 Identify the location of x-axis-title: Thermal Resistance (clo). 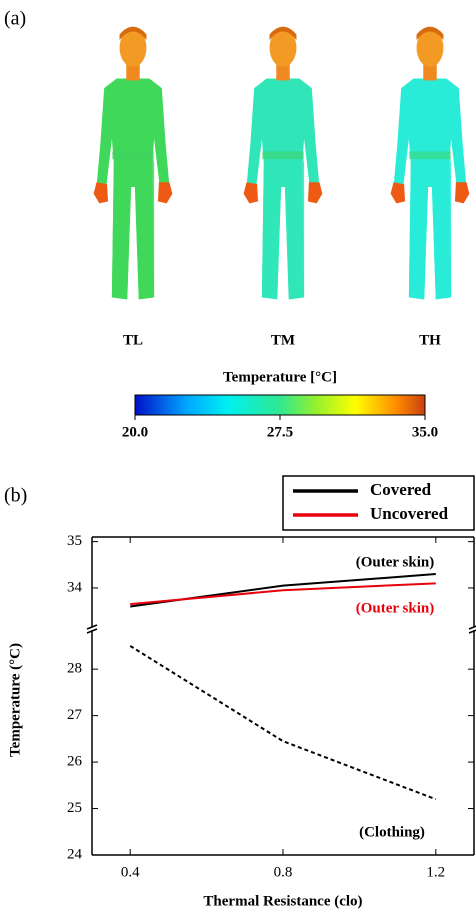
(282, 901).